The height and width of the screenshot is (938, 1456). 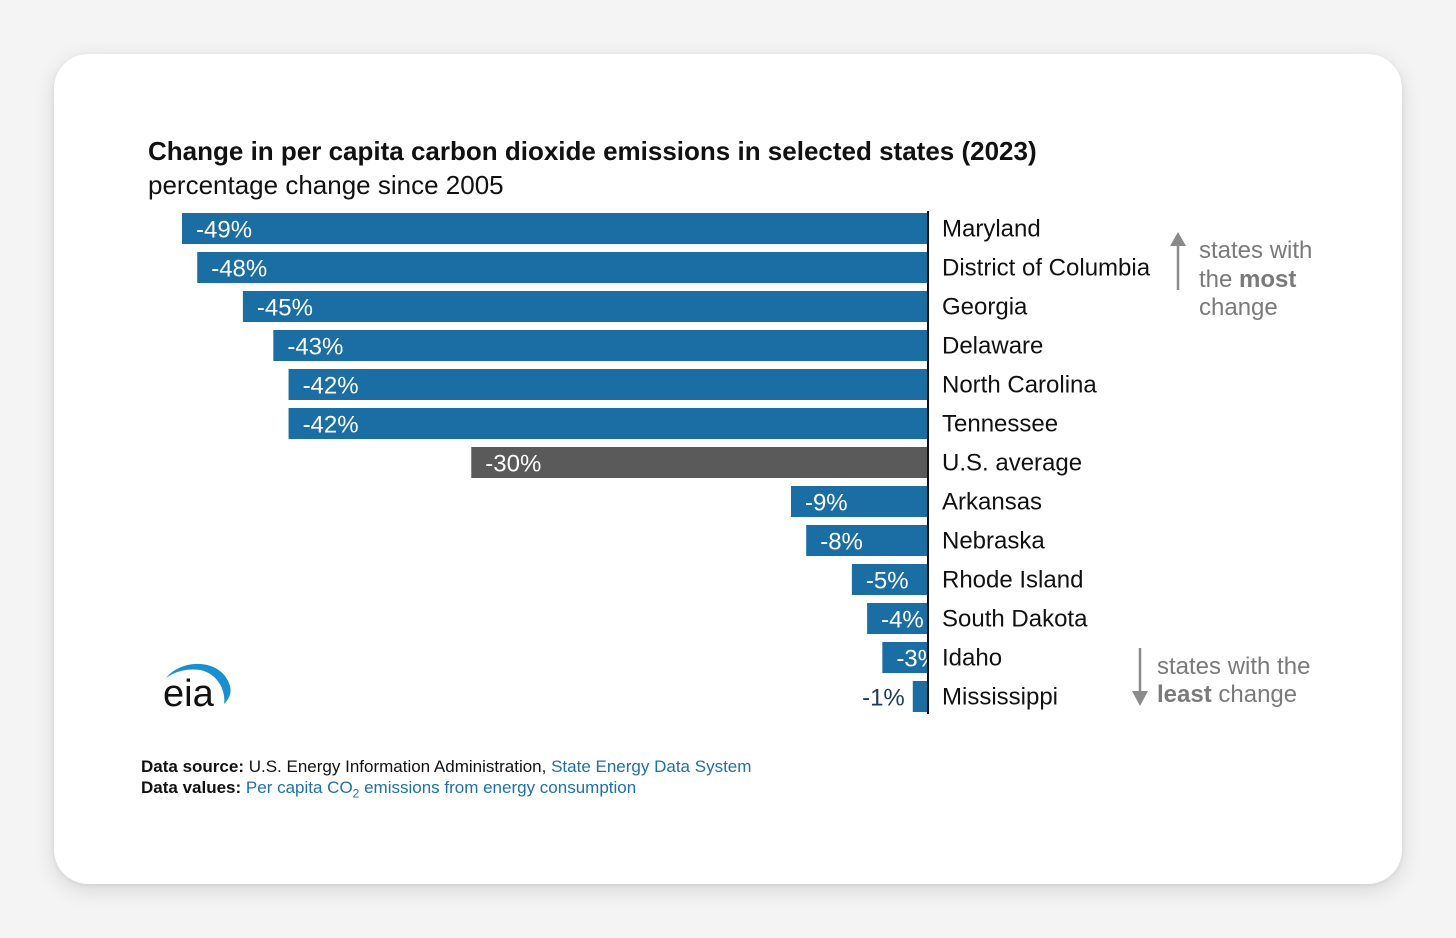 I want to click on annotation-least-line2: least change, so click(x=1227, y=694).